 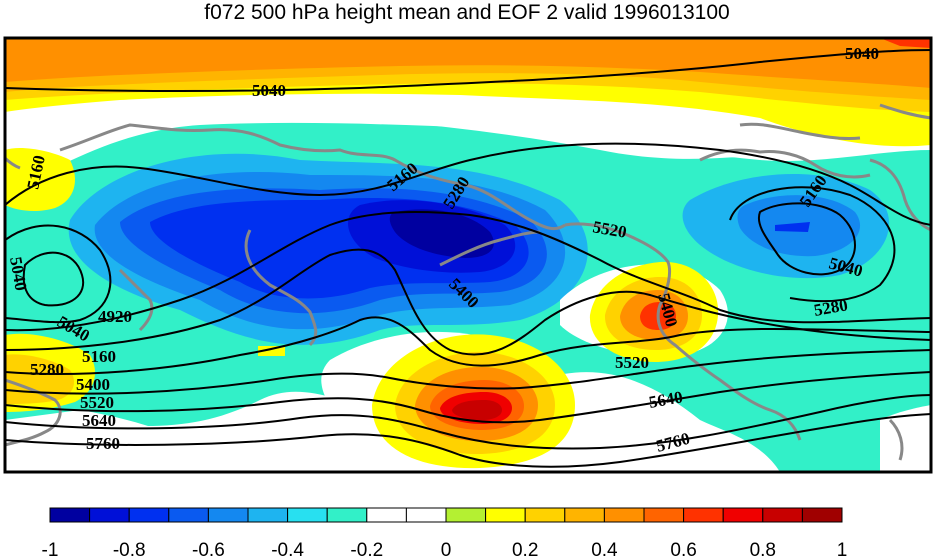 What do you see at coordinates (287, 549) in the screenshot?
I see `colorbar-tick-label: -0.4` at bounding box center [287, 549].